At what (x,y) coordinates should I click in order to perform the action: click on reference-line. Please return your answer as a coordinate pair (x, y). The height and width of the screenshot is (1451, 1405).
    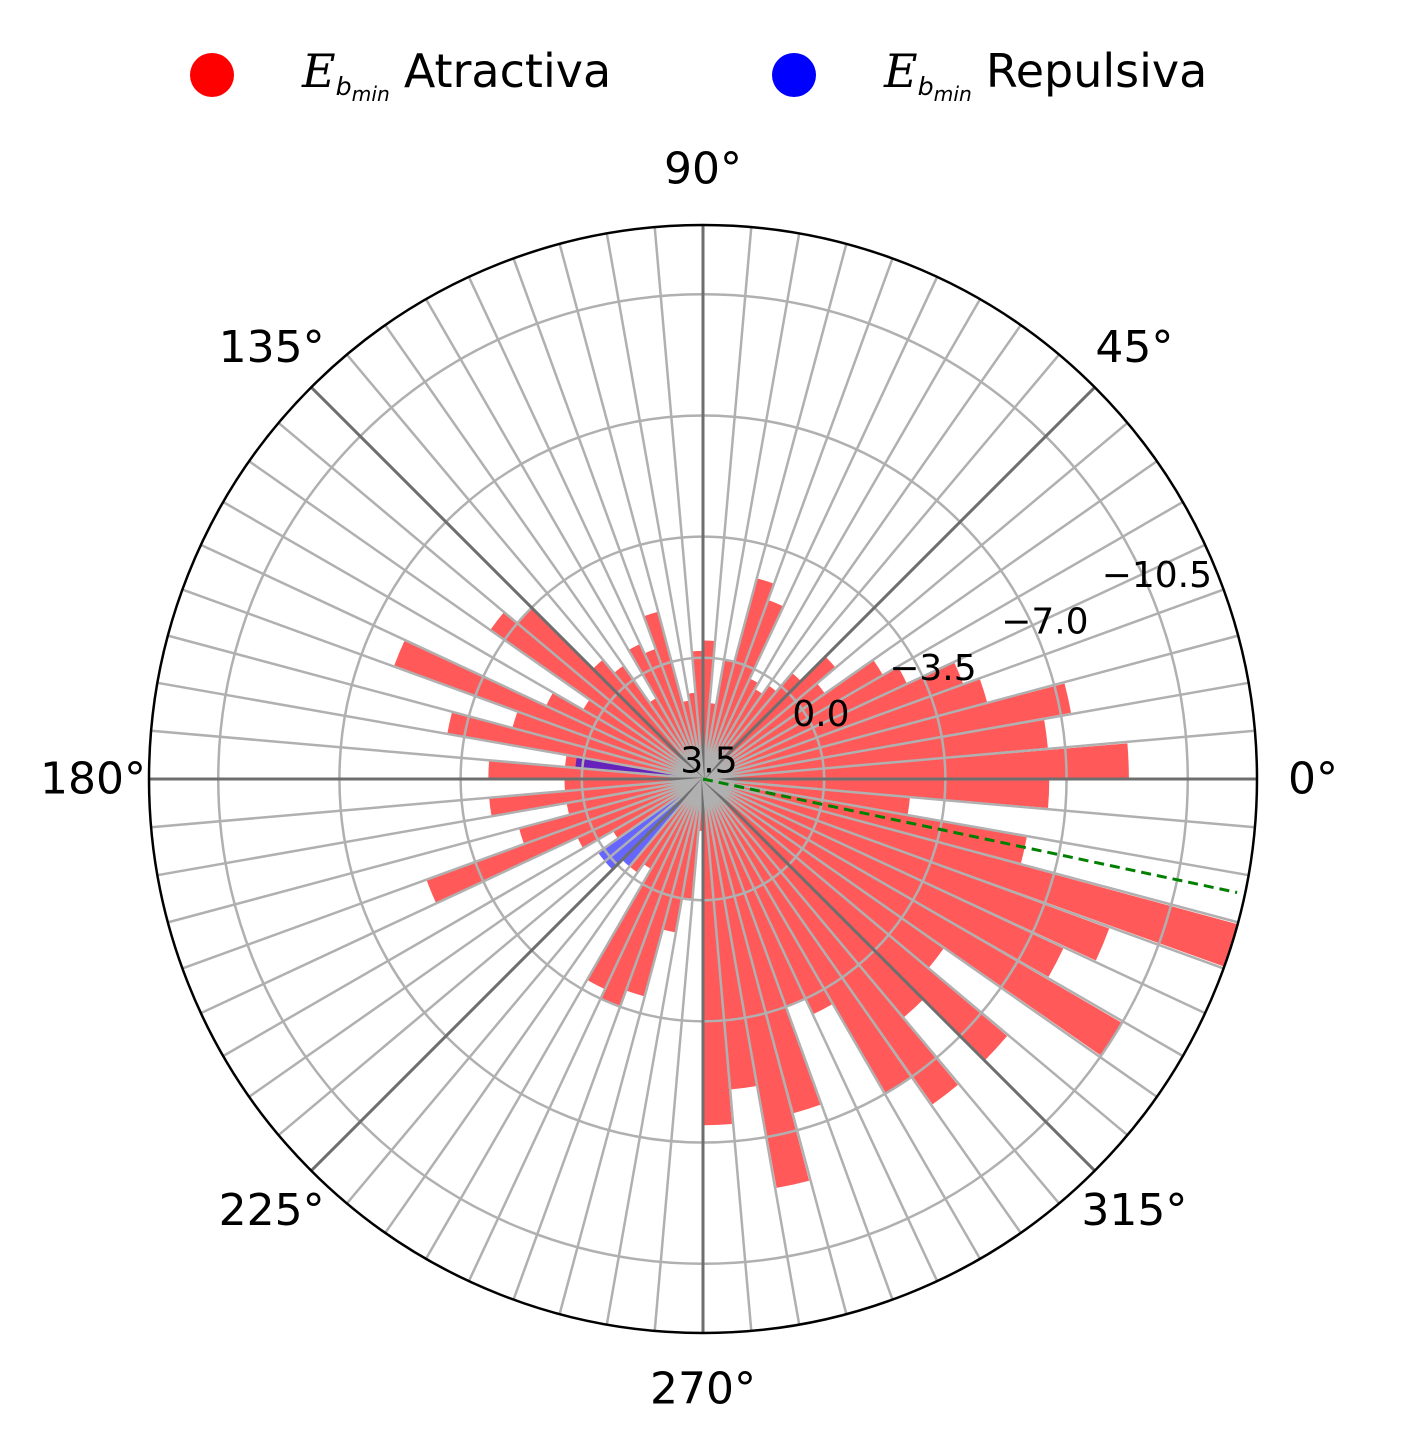
    Looking at the image, I should click on (970, 835).